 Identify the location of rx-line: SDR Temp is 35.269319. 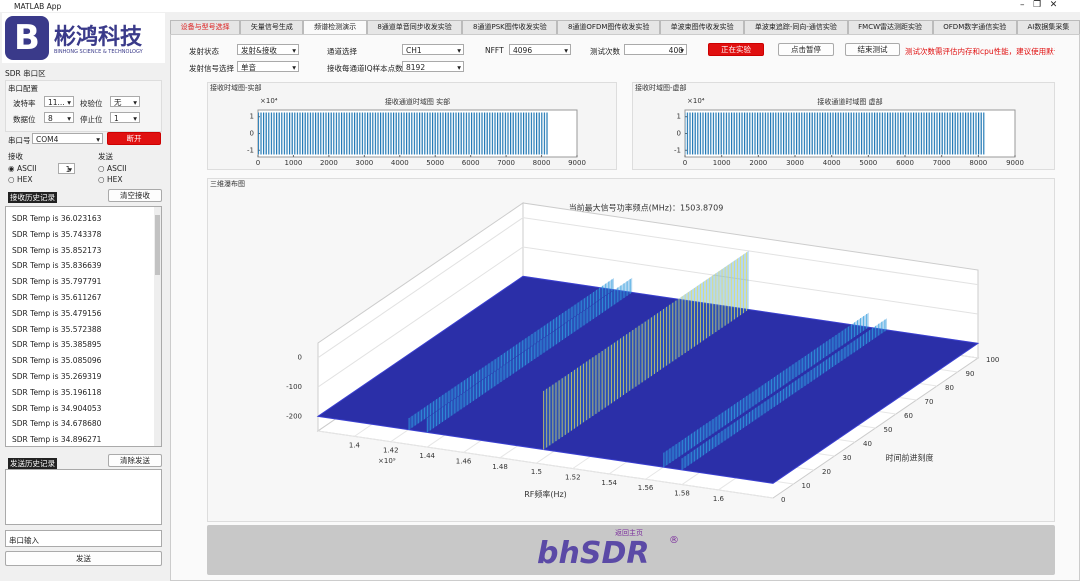
(57, 376).